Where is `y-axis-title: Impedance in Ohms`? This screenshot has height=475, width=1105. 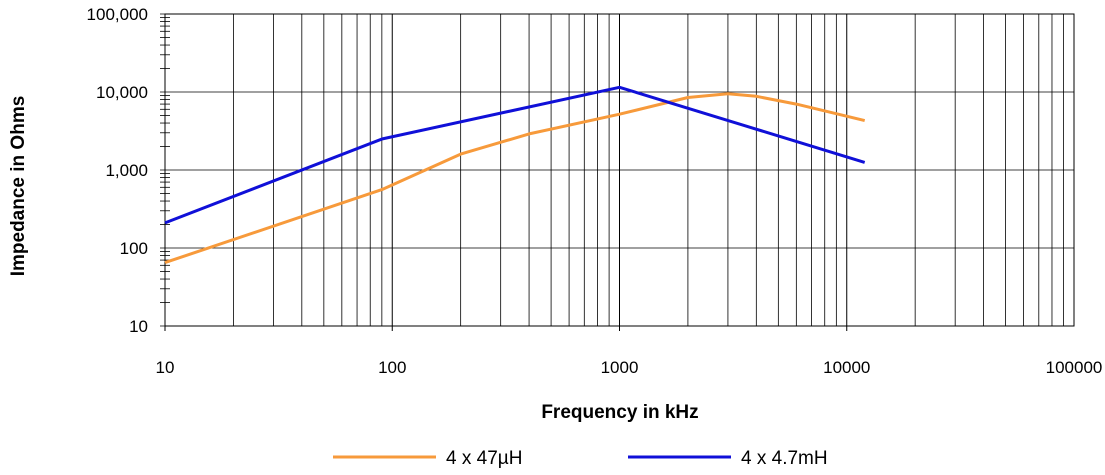
y-axis-title: Impedance in Ohms is located at coordinates (18, 186).